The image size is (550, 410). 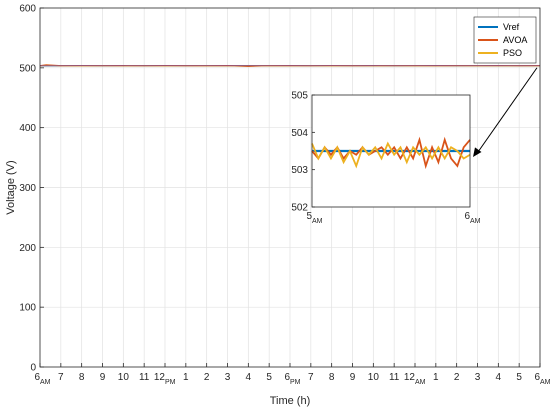 What do you see at coordinates (27, 128) in the screenshot?
I see `y-tick-label: 400` at bounding box center [27, 128].